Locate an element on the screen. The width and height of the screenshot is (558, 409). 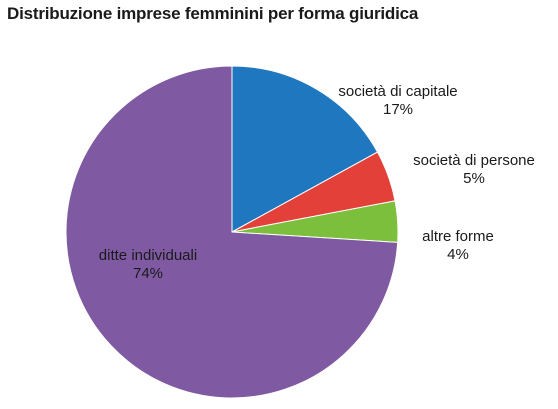
slice-category-label: società di persone is located at coordinates (474, 160).